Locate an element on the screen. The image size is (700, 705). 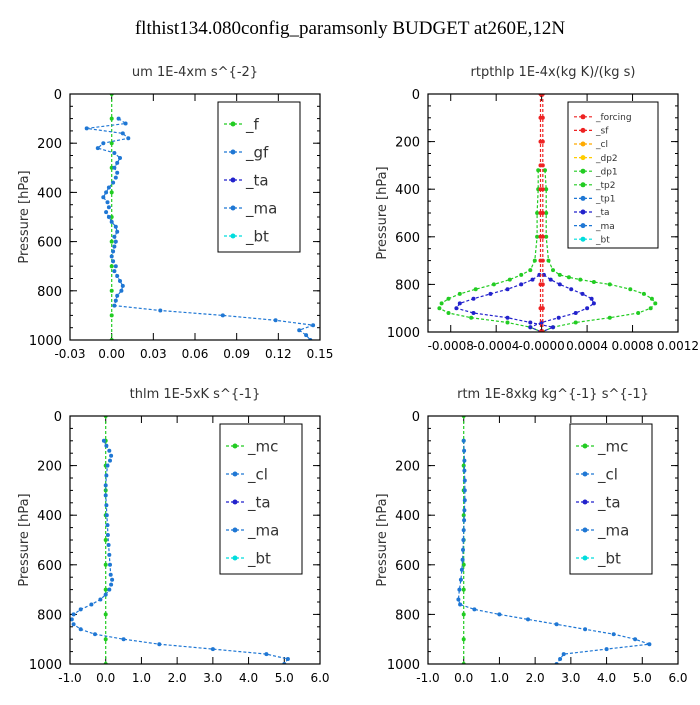
legend-label: _cl is located at coordinates (607, 474).